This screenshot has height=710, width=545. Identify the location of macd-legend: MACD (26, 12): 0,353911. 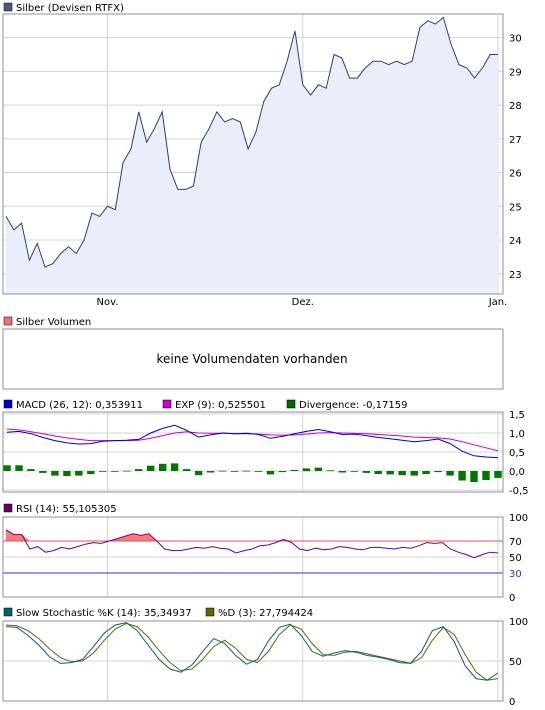
(79, 405).